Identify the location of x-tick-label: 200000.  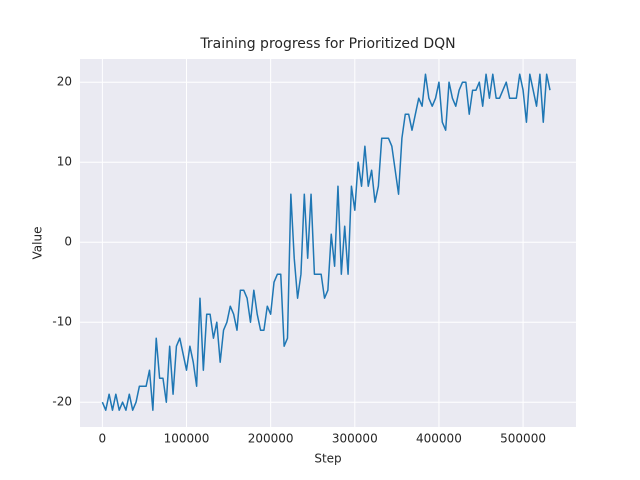
(271, 439).